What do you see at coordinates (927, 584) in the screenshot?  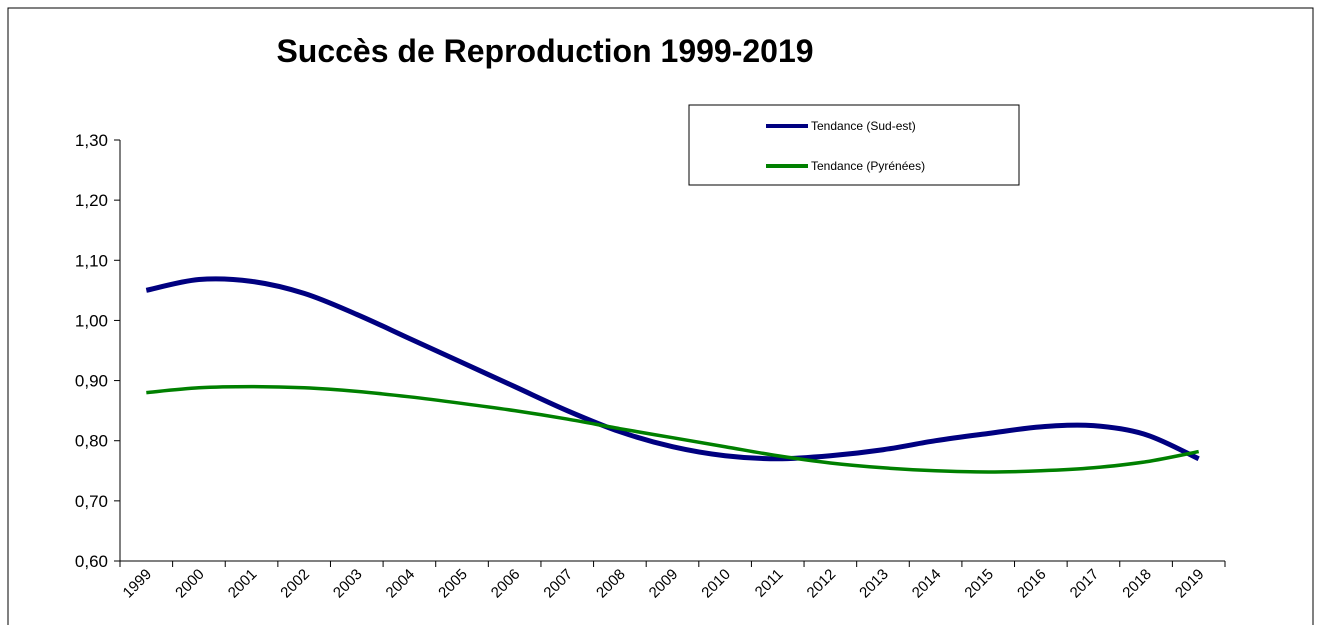 I see `x-tick-label: 2014` at bounding box center [927, 584].